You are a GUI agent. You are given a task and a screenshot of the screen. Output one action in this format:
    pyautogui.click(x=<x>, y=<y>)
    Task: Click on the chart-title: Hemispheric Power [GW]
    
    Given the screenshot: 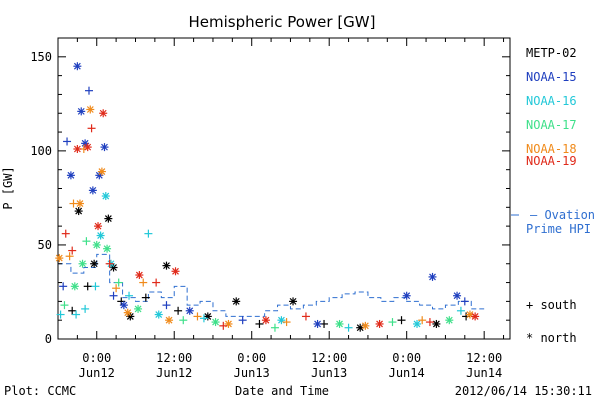 What is the action you would take?
    pyautogui.click(x=282, y=22)
    